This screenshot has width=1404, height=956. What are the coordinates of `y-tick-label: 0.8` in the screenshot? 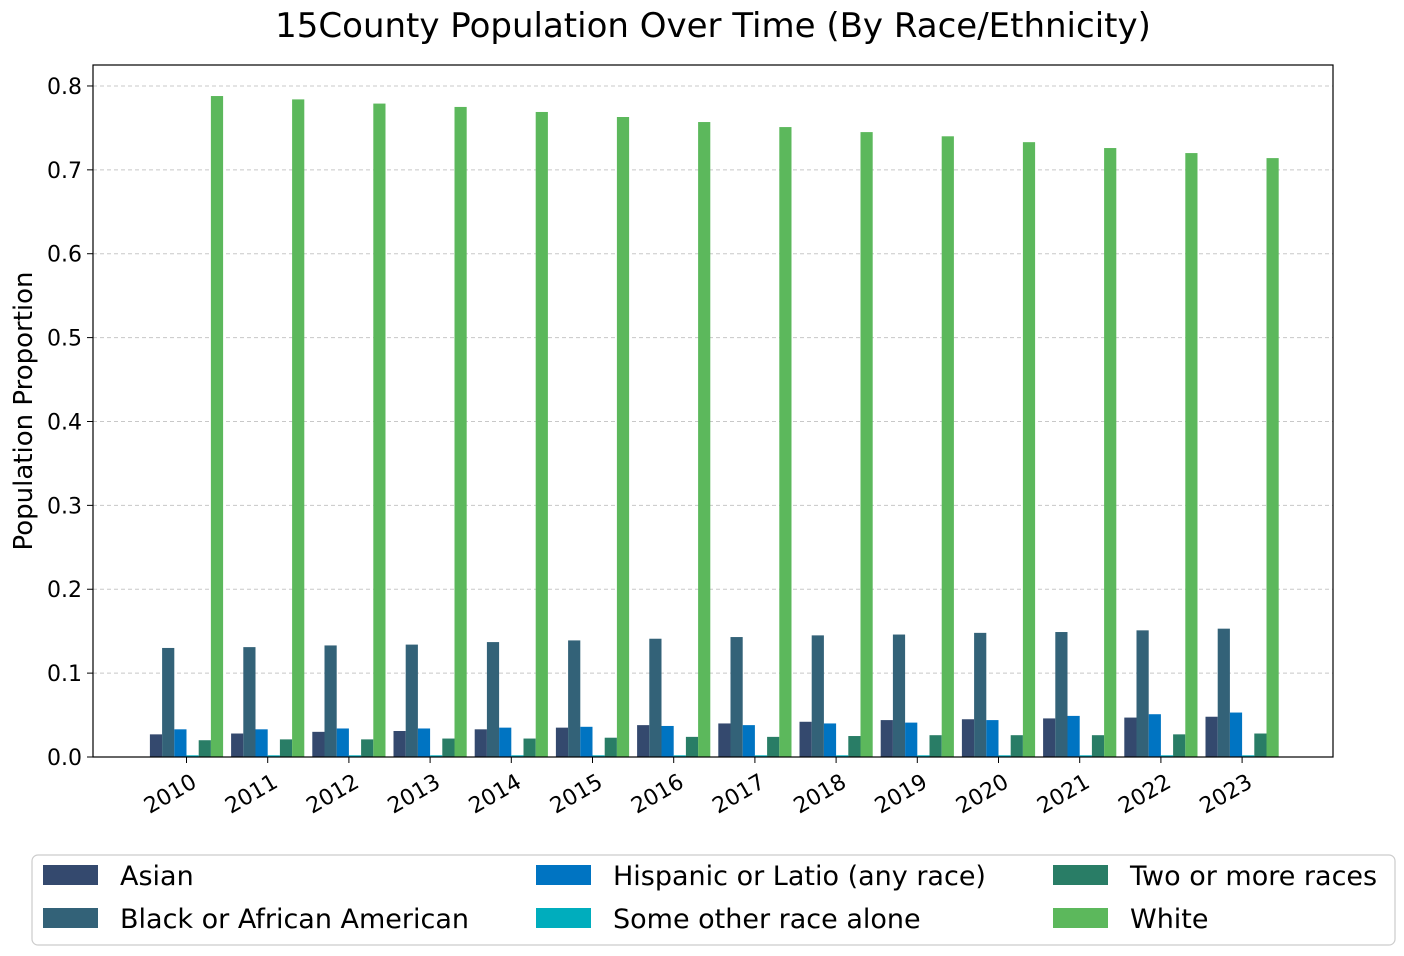 It's located at (64, 87).